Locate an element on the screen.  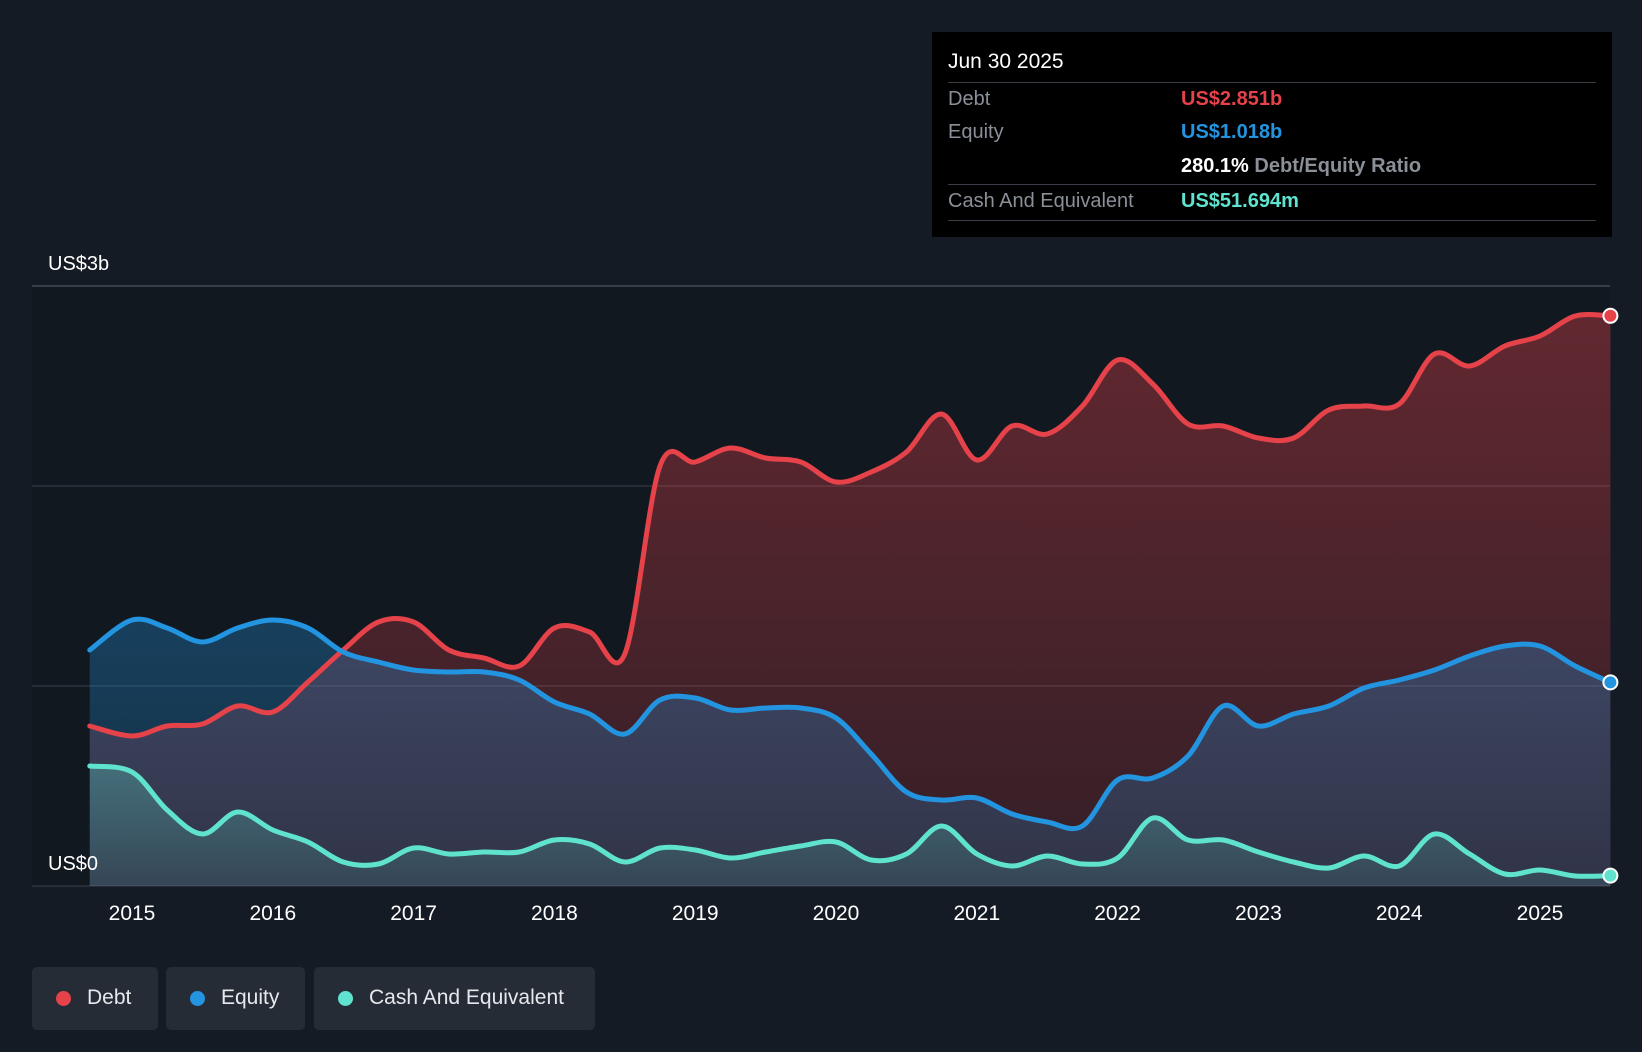
x-tick-label: 2019 is located at coordinates (695, 913).